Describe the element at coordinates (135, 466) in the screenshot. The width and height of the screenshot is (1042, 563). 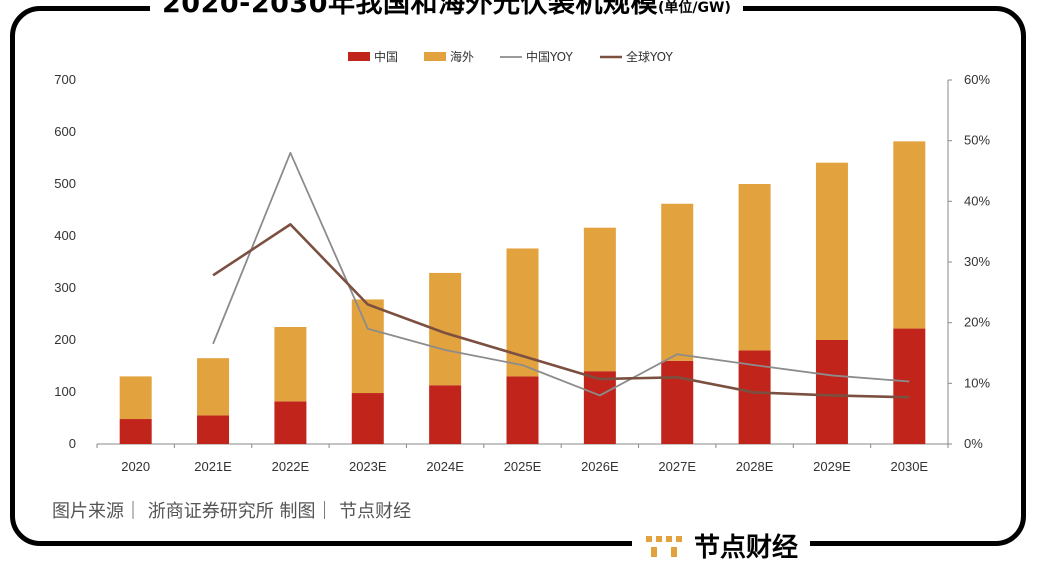
I see `x-tick-label: 2020` at that location.